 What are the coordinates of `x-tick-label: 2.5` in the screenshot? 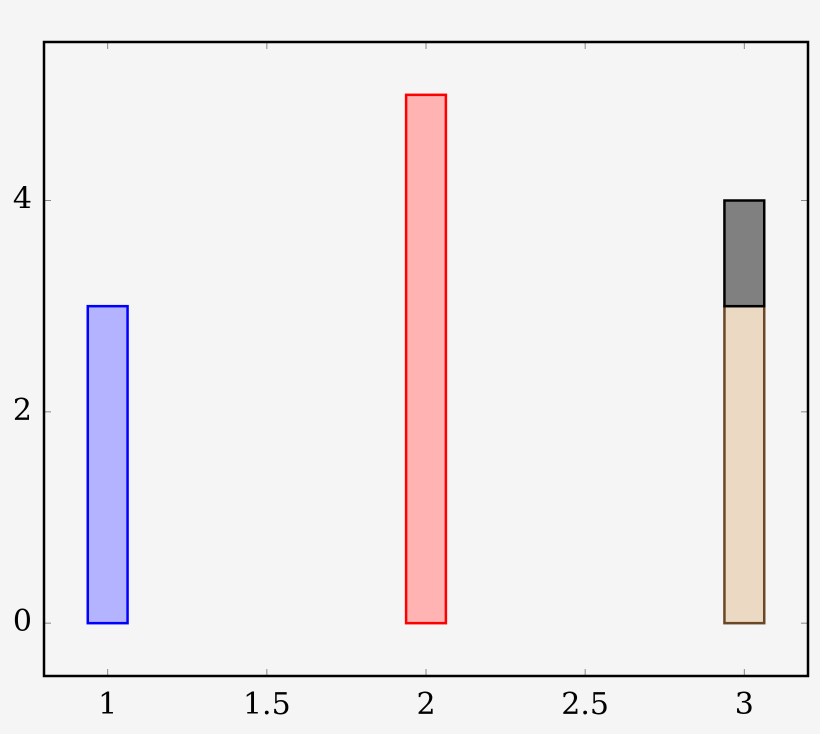 It's located at (585, 704).